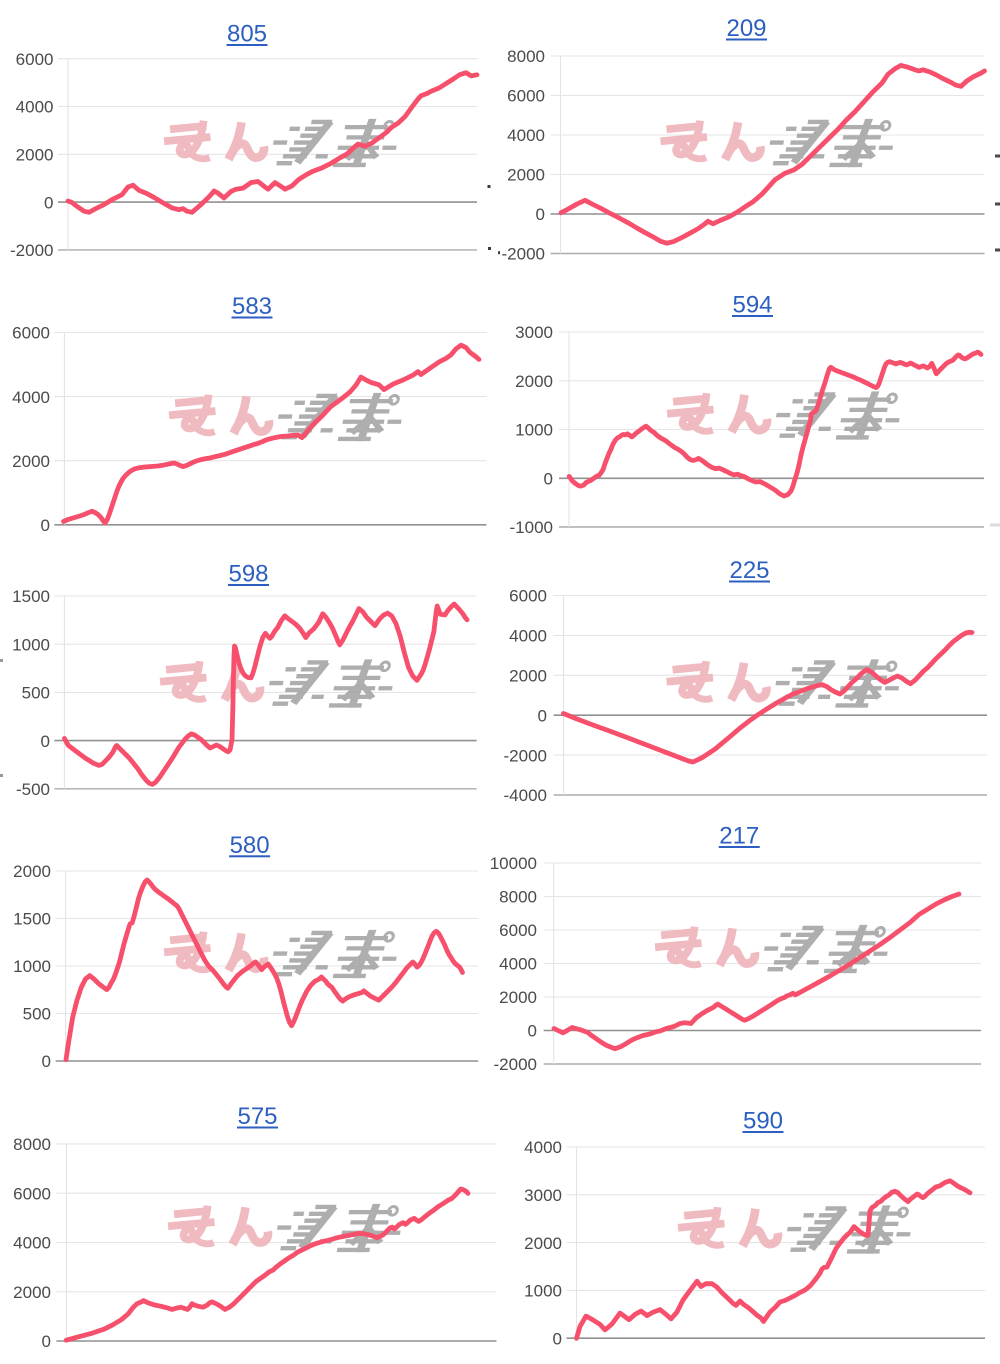 The height and width of the screenshot is (1364, 1000). I want to click on svg-text: 805, so click(247, 34).